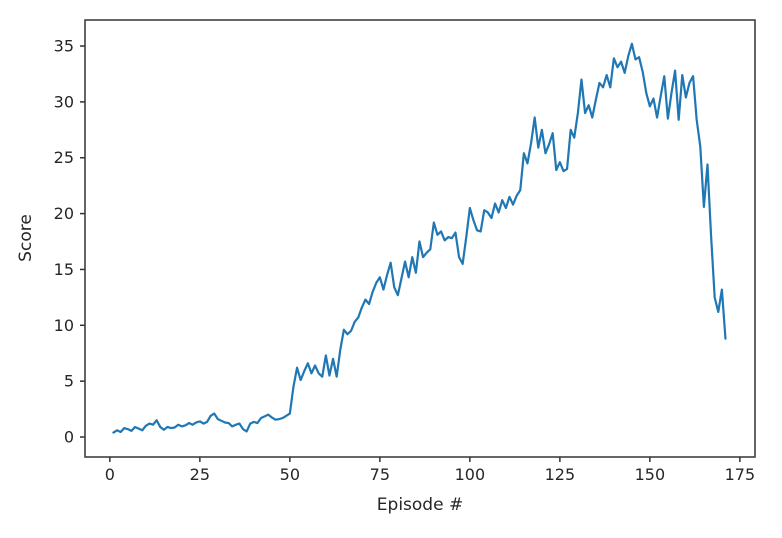  I want to click on x-tick-label: 25, so click(200, 474).